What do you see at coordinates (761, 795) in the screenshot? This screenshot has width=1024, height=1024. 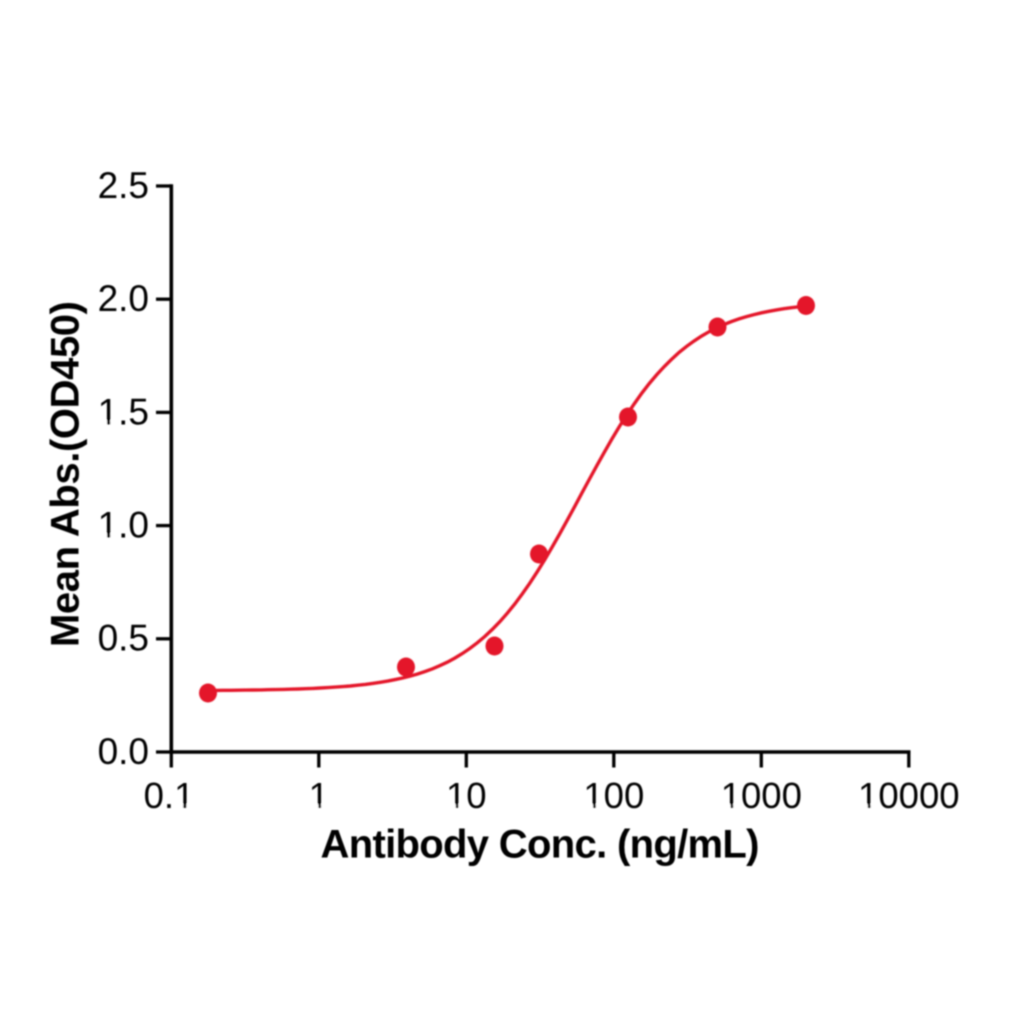 I see `svg-text: 1000` at bounding box center [761, 795].